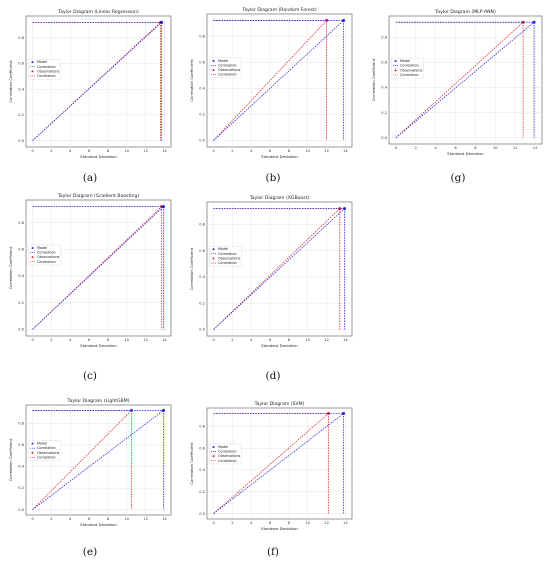  Describe the element at coordinates (90, 178) in the screenshot. I see `panel-label-a: (a)` at that location.